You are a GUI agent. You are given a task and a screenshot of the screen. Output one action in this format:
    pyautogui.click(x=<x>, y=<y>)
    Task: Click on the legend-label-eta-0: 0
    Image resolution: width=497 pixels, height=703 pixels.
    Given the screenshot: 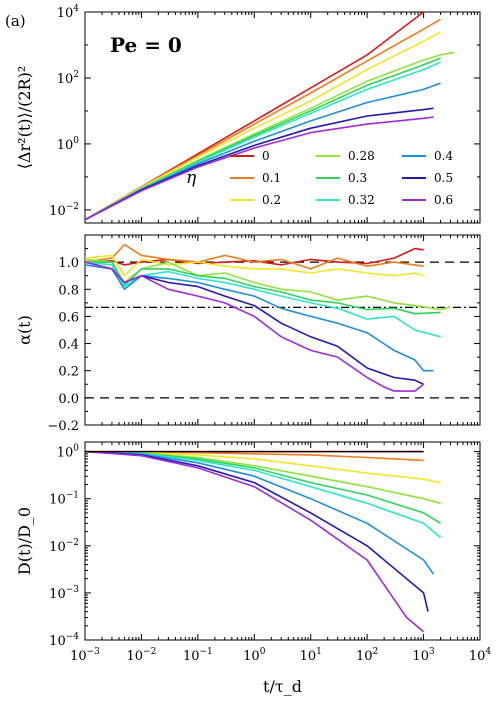 What is the action you would take?
    pyautogui.click(x=266, y=156)
    